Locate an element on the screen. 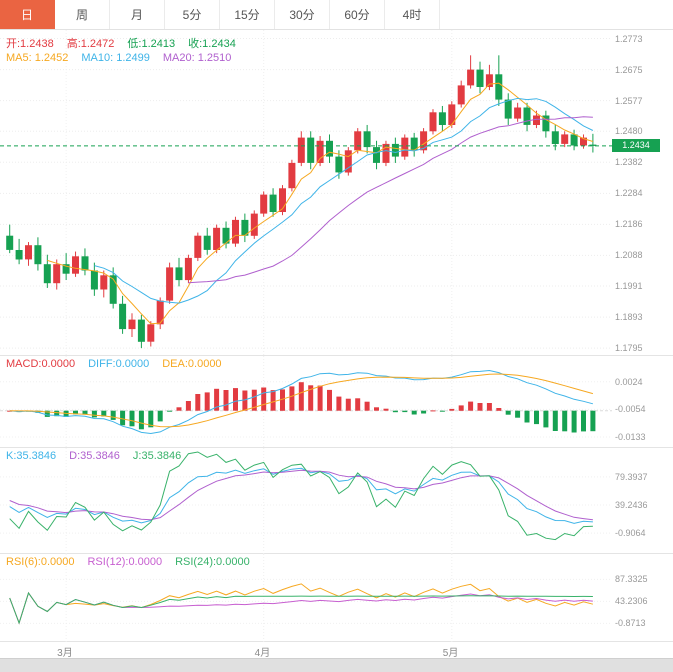  ma20-value: MA20: 1.2510 is located at coordinates (197, 58).